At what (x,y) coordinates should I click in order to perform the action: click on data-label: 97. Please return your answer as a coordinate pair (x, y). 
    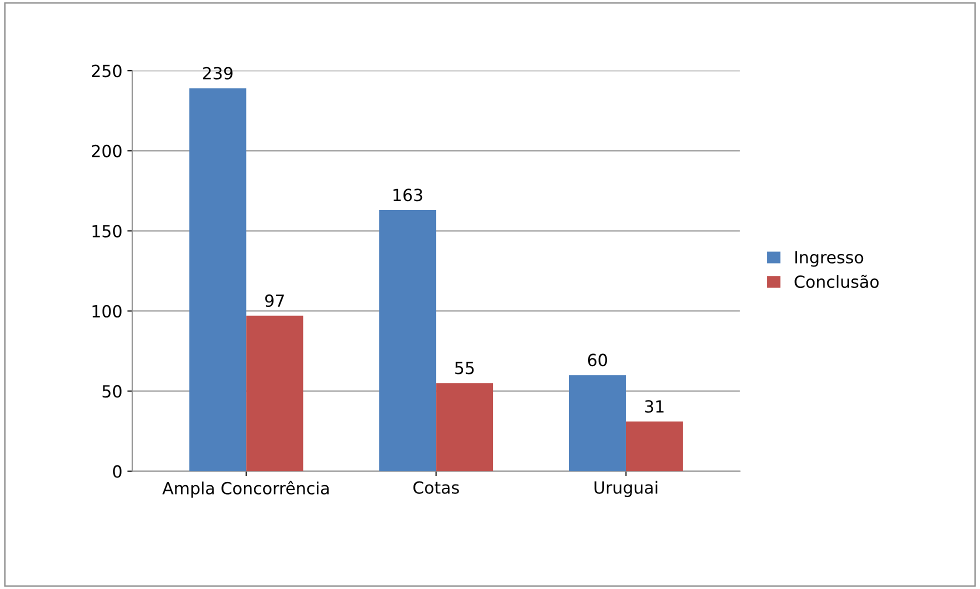
    Looking at the image, I should click on (274, 301).